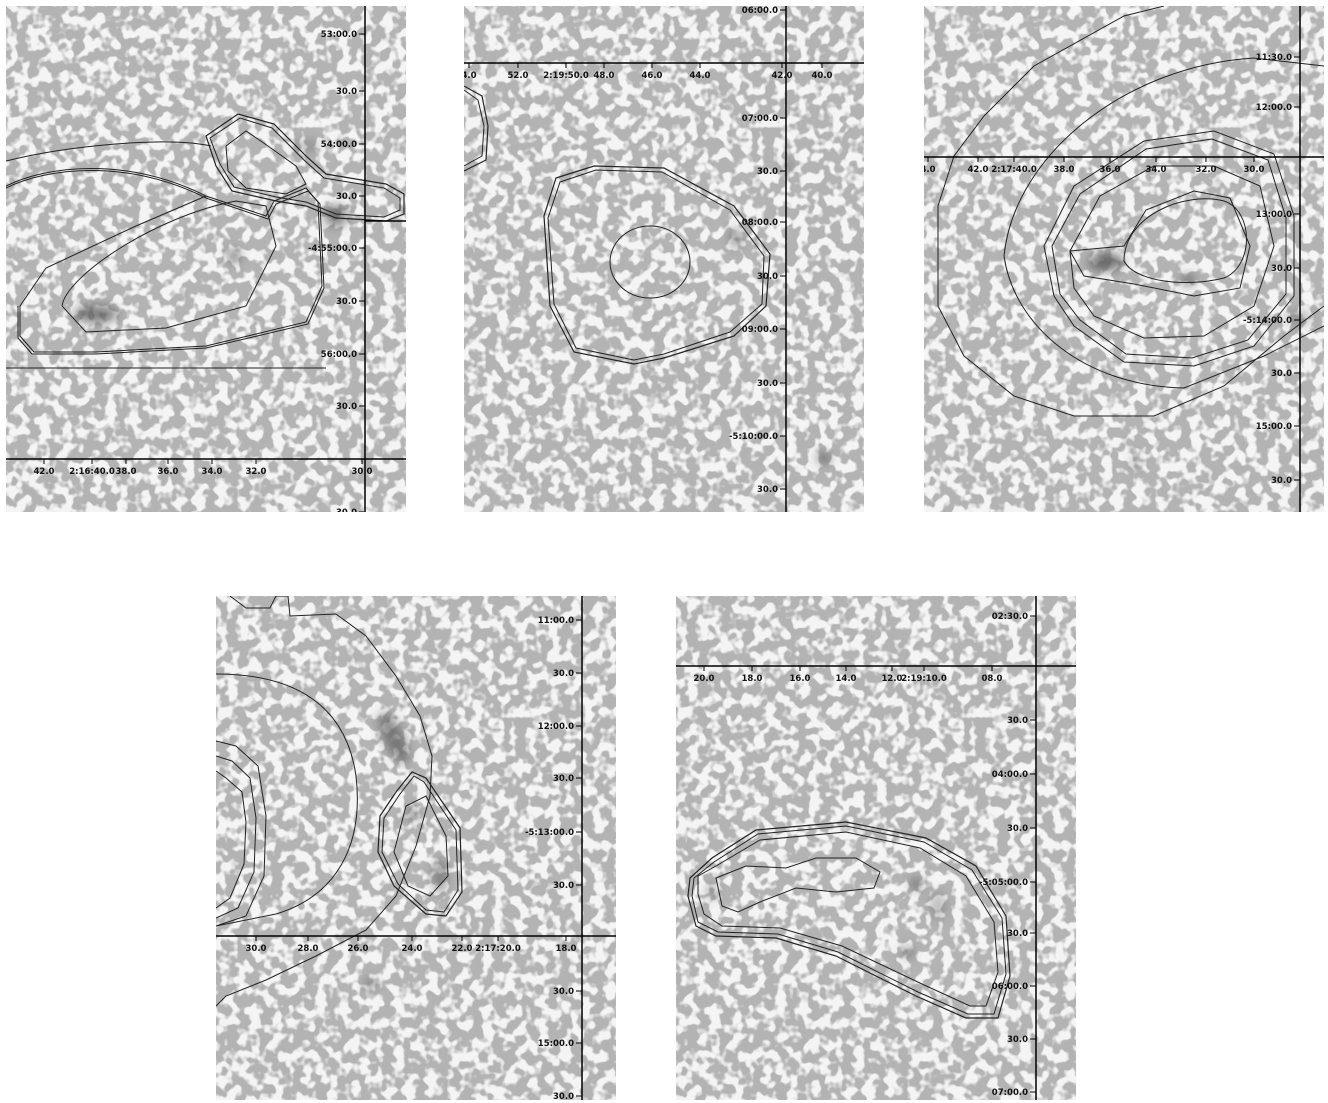 The image size is (1328, 1103). What do you see at coordinates (760, 223) in the screenshot?
I see `dec-tick-label: 08:00.0` at bounding box center [760, 223].